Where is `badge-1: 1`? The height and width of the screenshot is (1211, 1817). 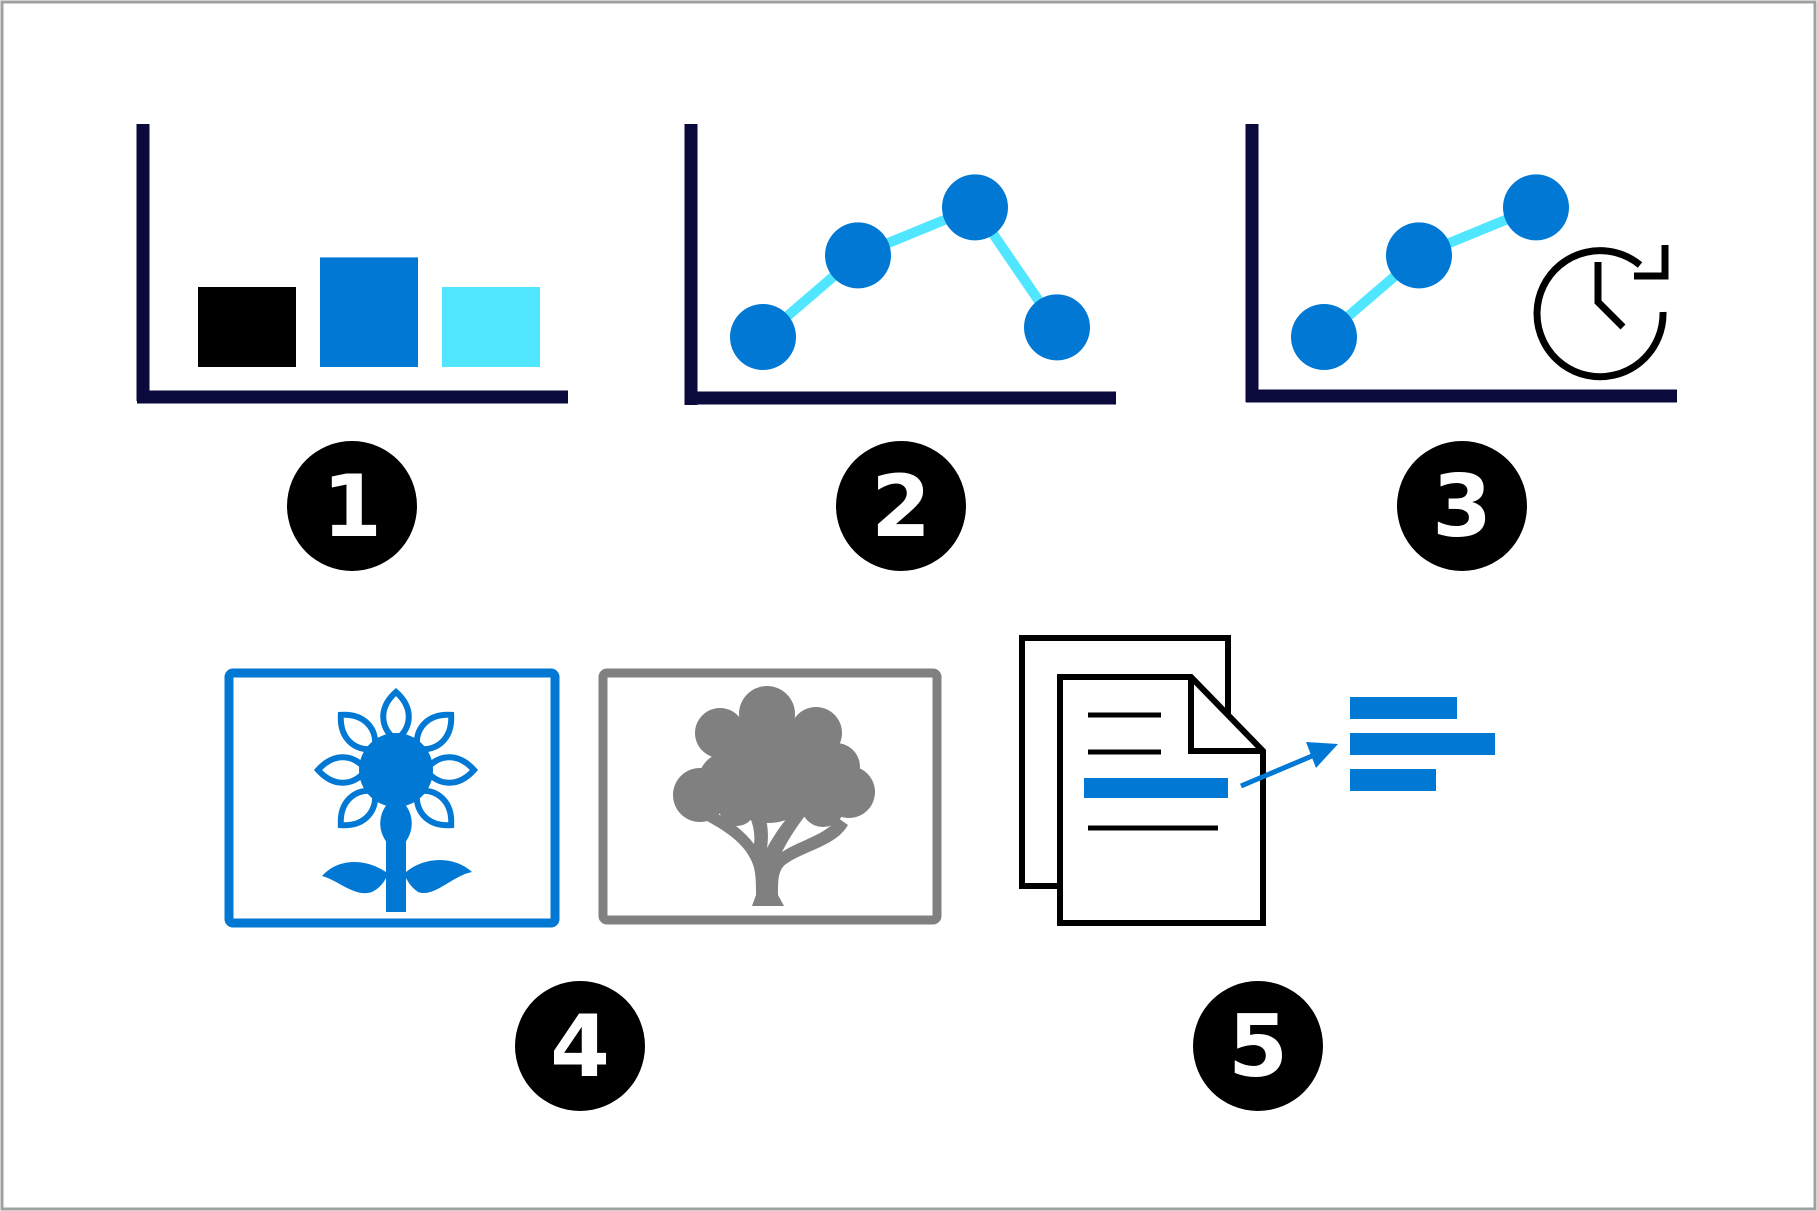
badge-1: 1 is located at coordinates (352, 506).